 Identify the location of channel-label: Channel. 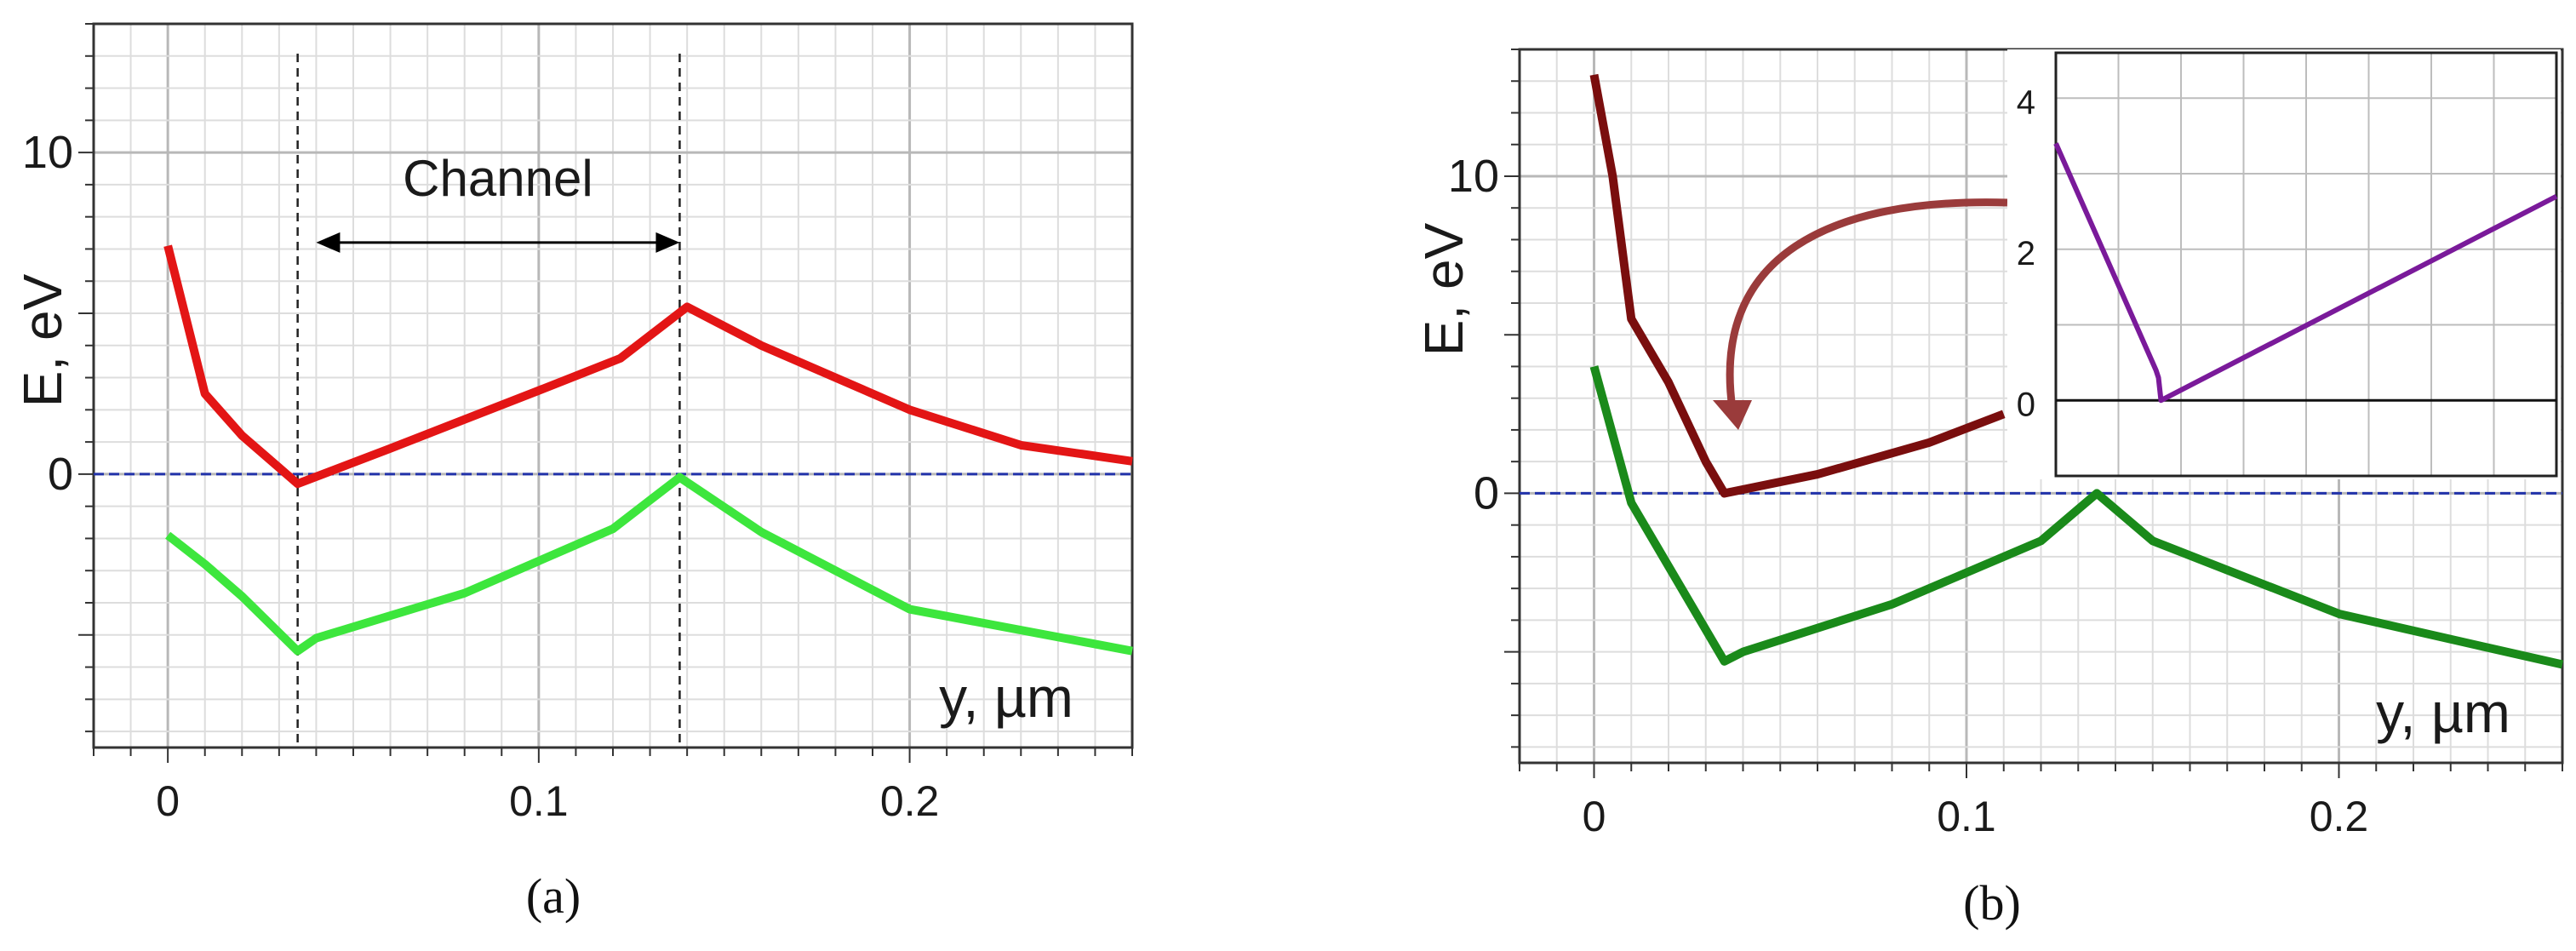
(498, 179).